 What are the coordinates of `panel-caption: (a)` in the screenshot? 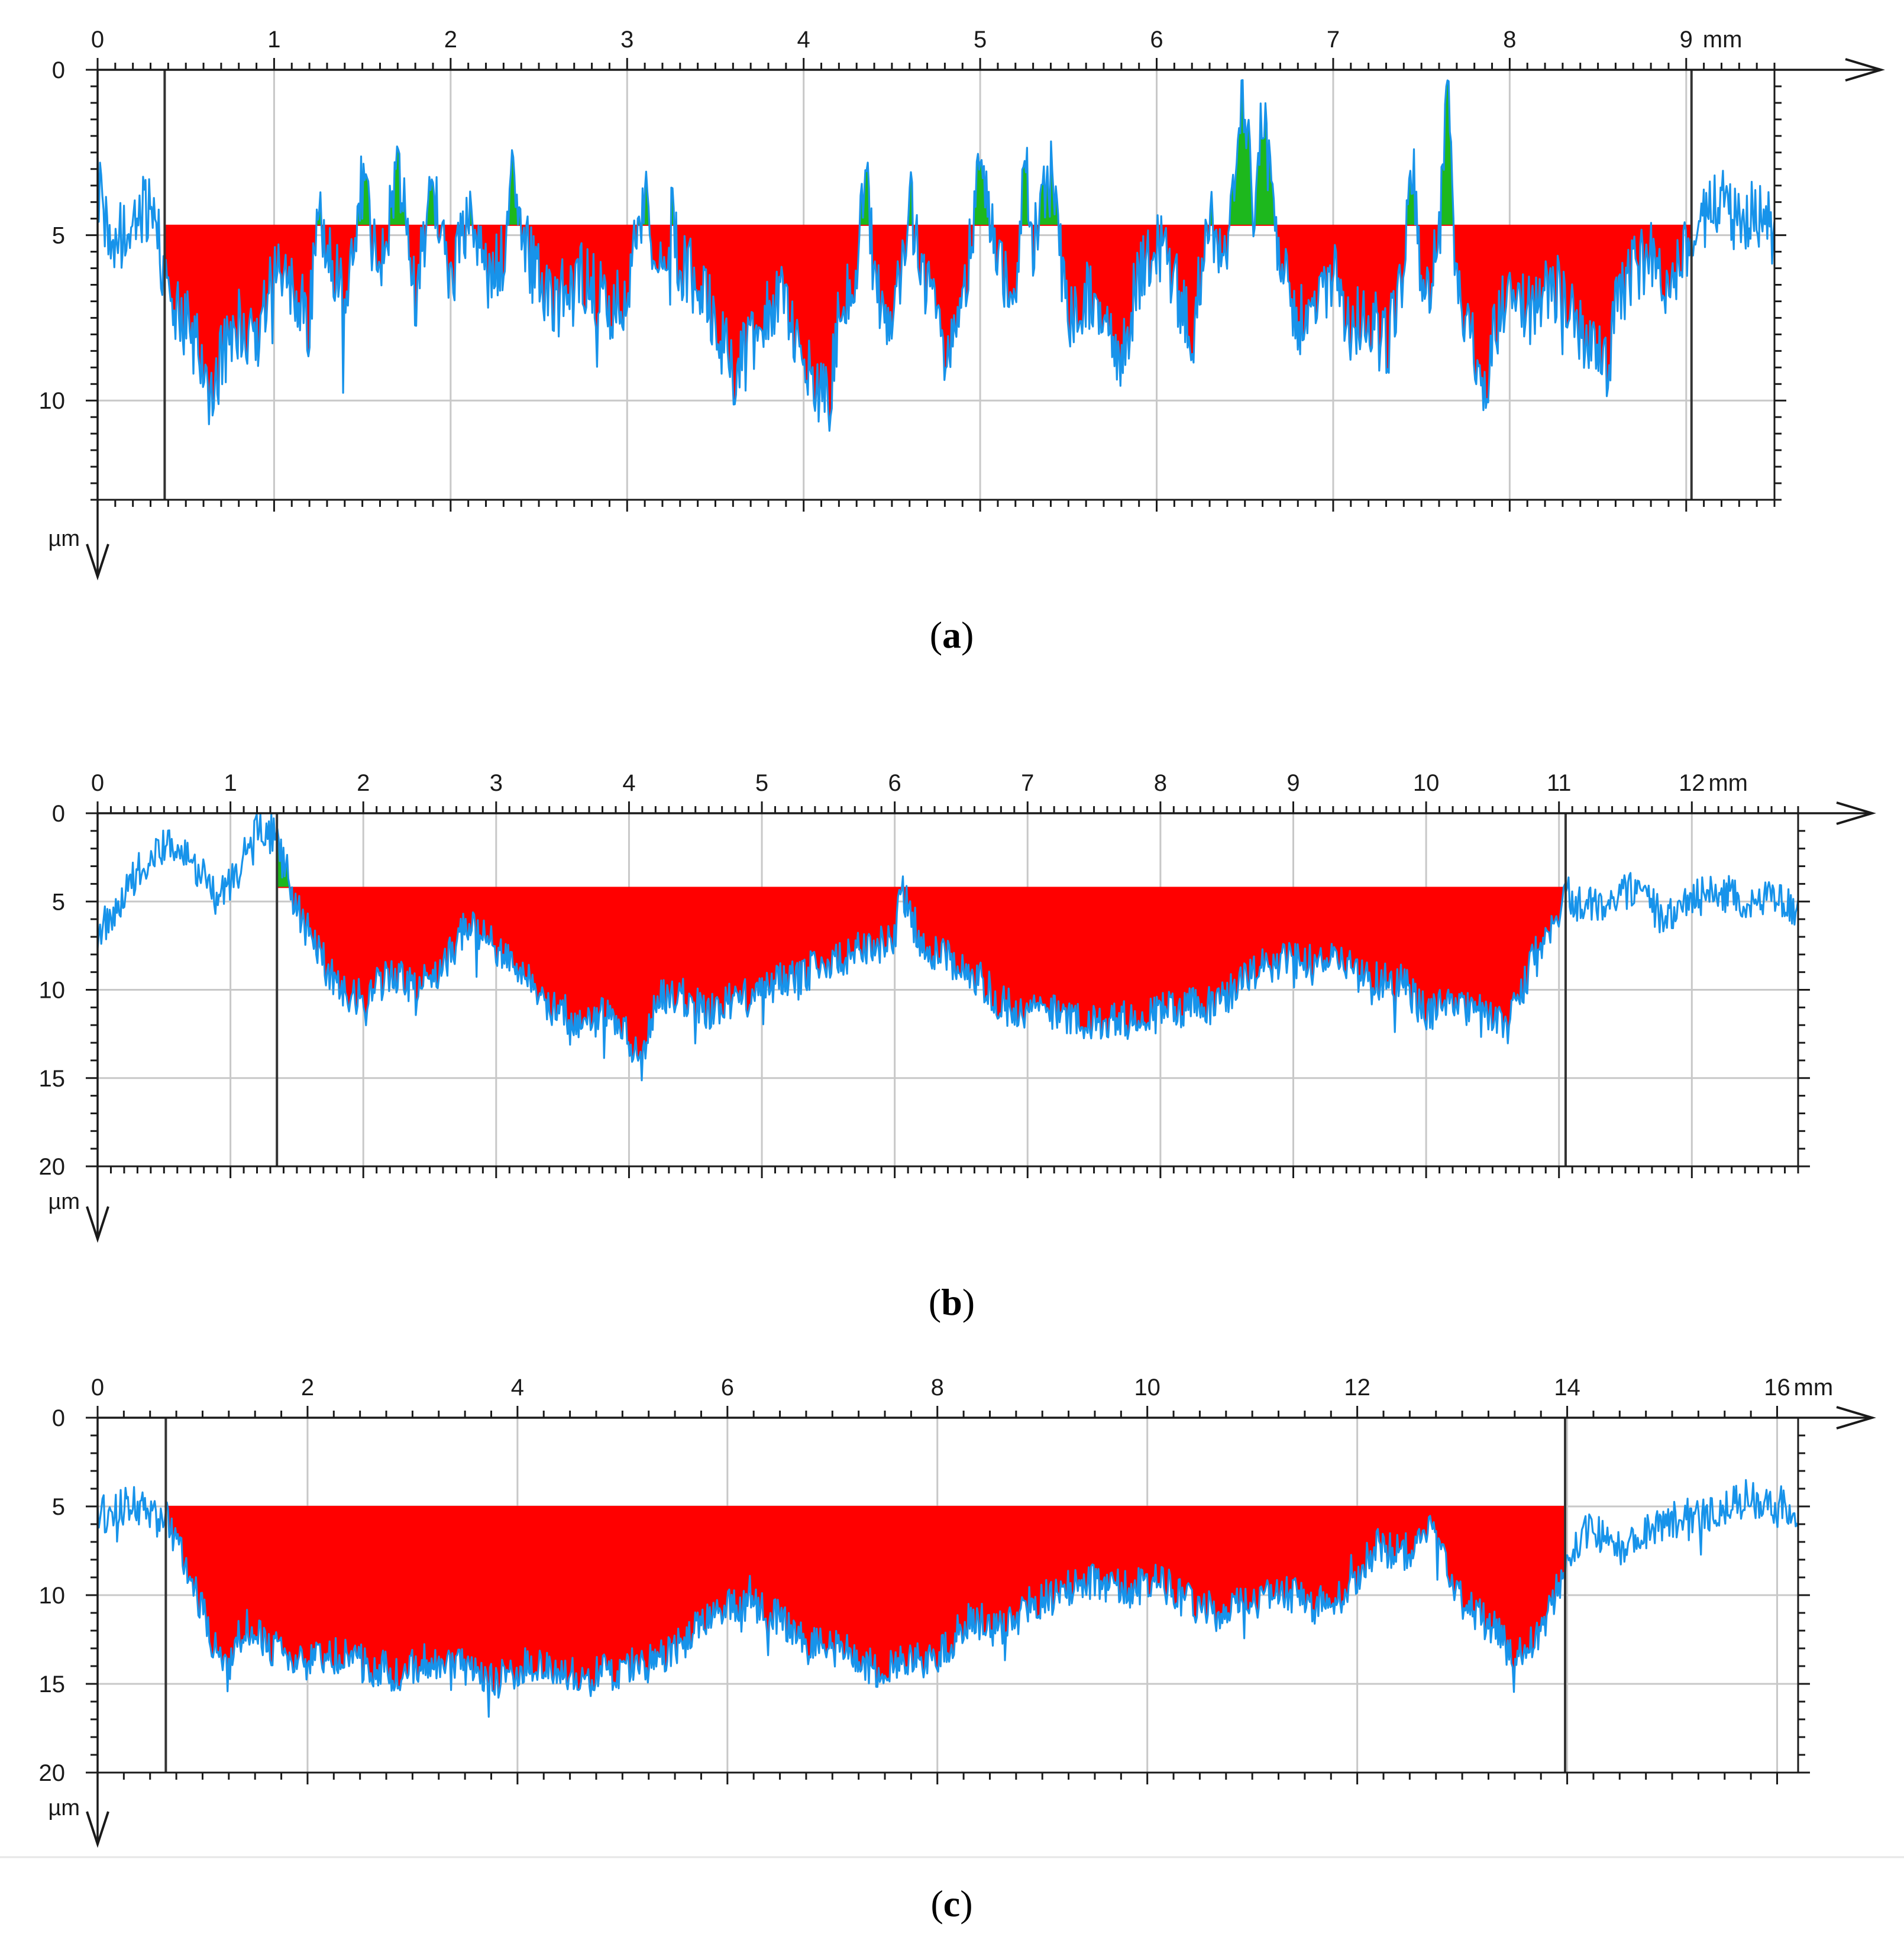 It's located at (952, 635).